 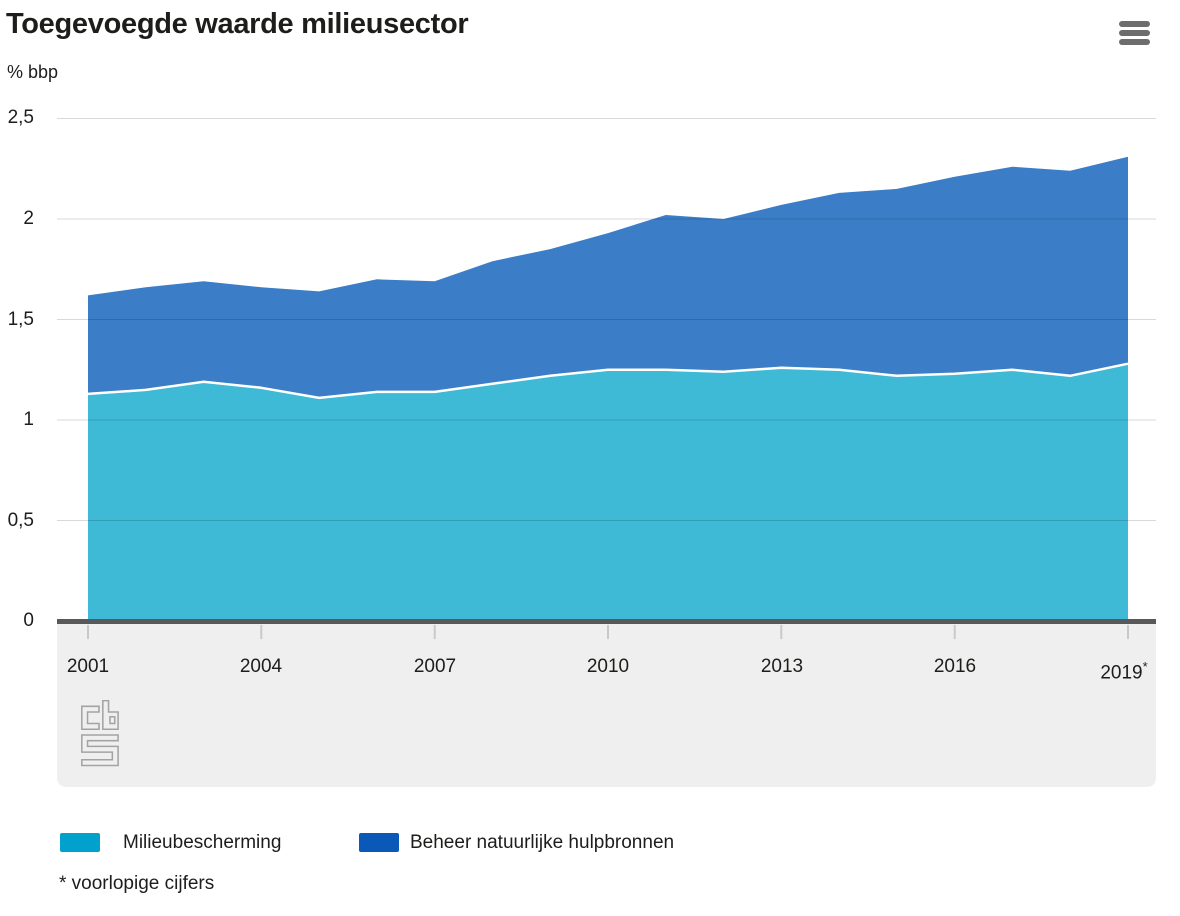 I want to click on cbs-logo, so click(x=100, y=733).